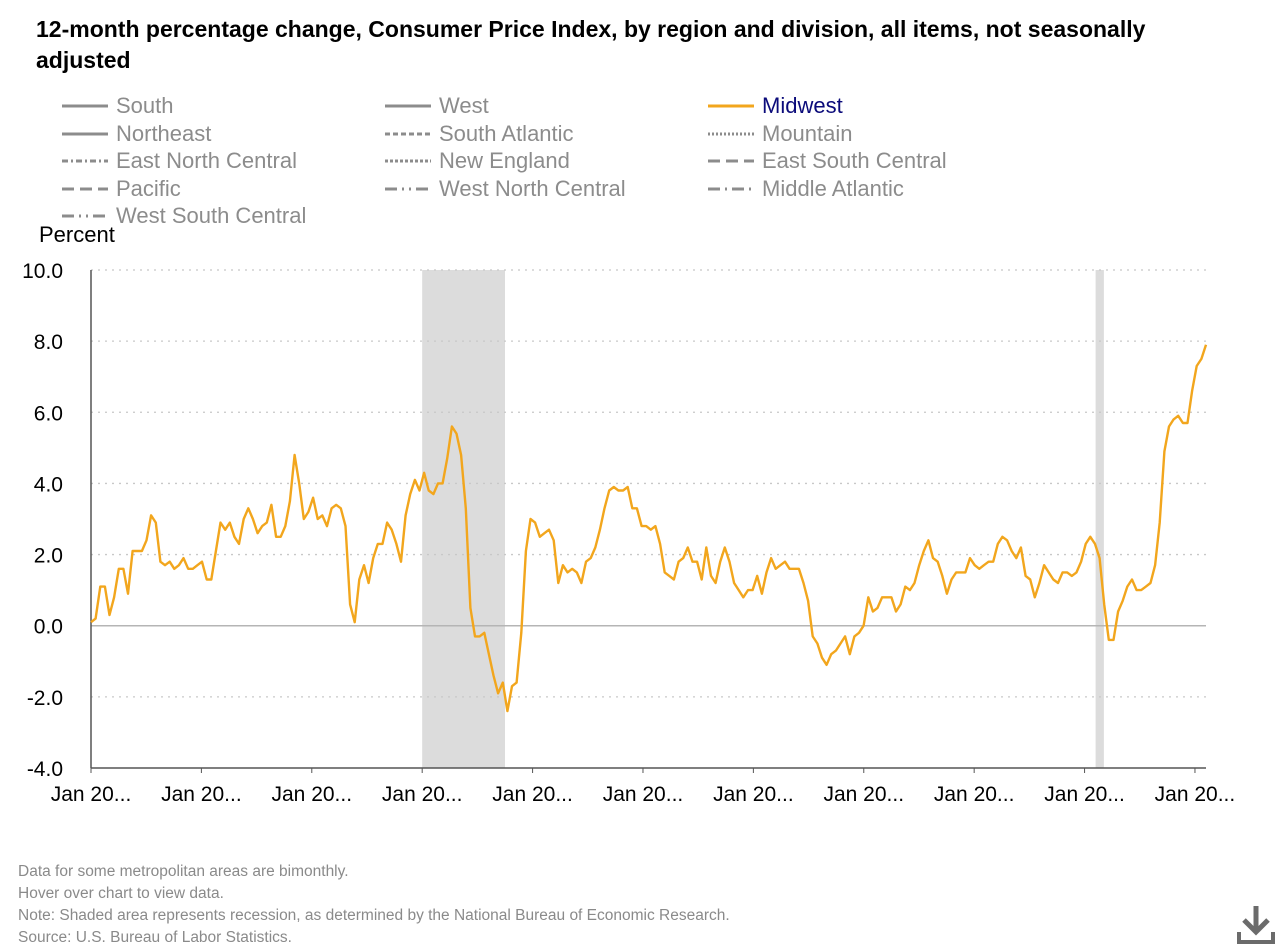  Describe the element at coordinates (178, 161) in the screenshot. I see `legend-item-east-north-central: East North Central` at that location.